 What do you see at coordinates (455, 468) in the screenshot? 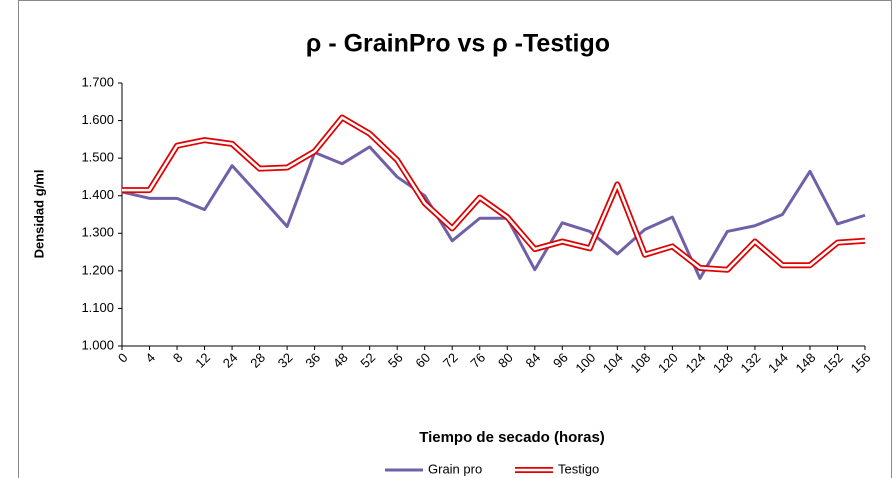
I see `legend-label: Grain pro` at bounding box center [455, 468].